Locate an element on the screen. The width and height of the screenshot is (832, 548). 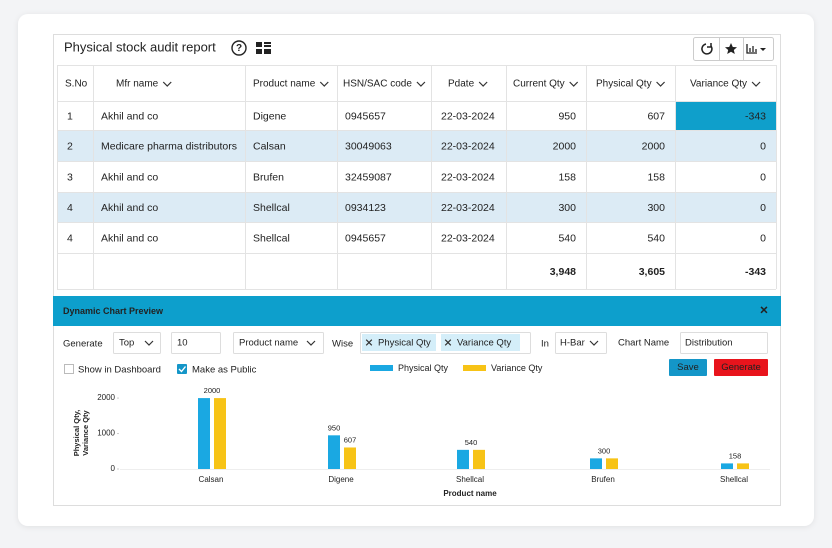
column-header: Physical Qty is located at coordinates (624, 84).